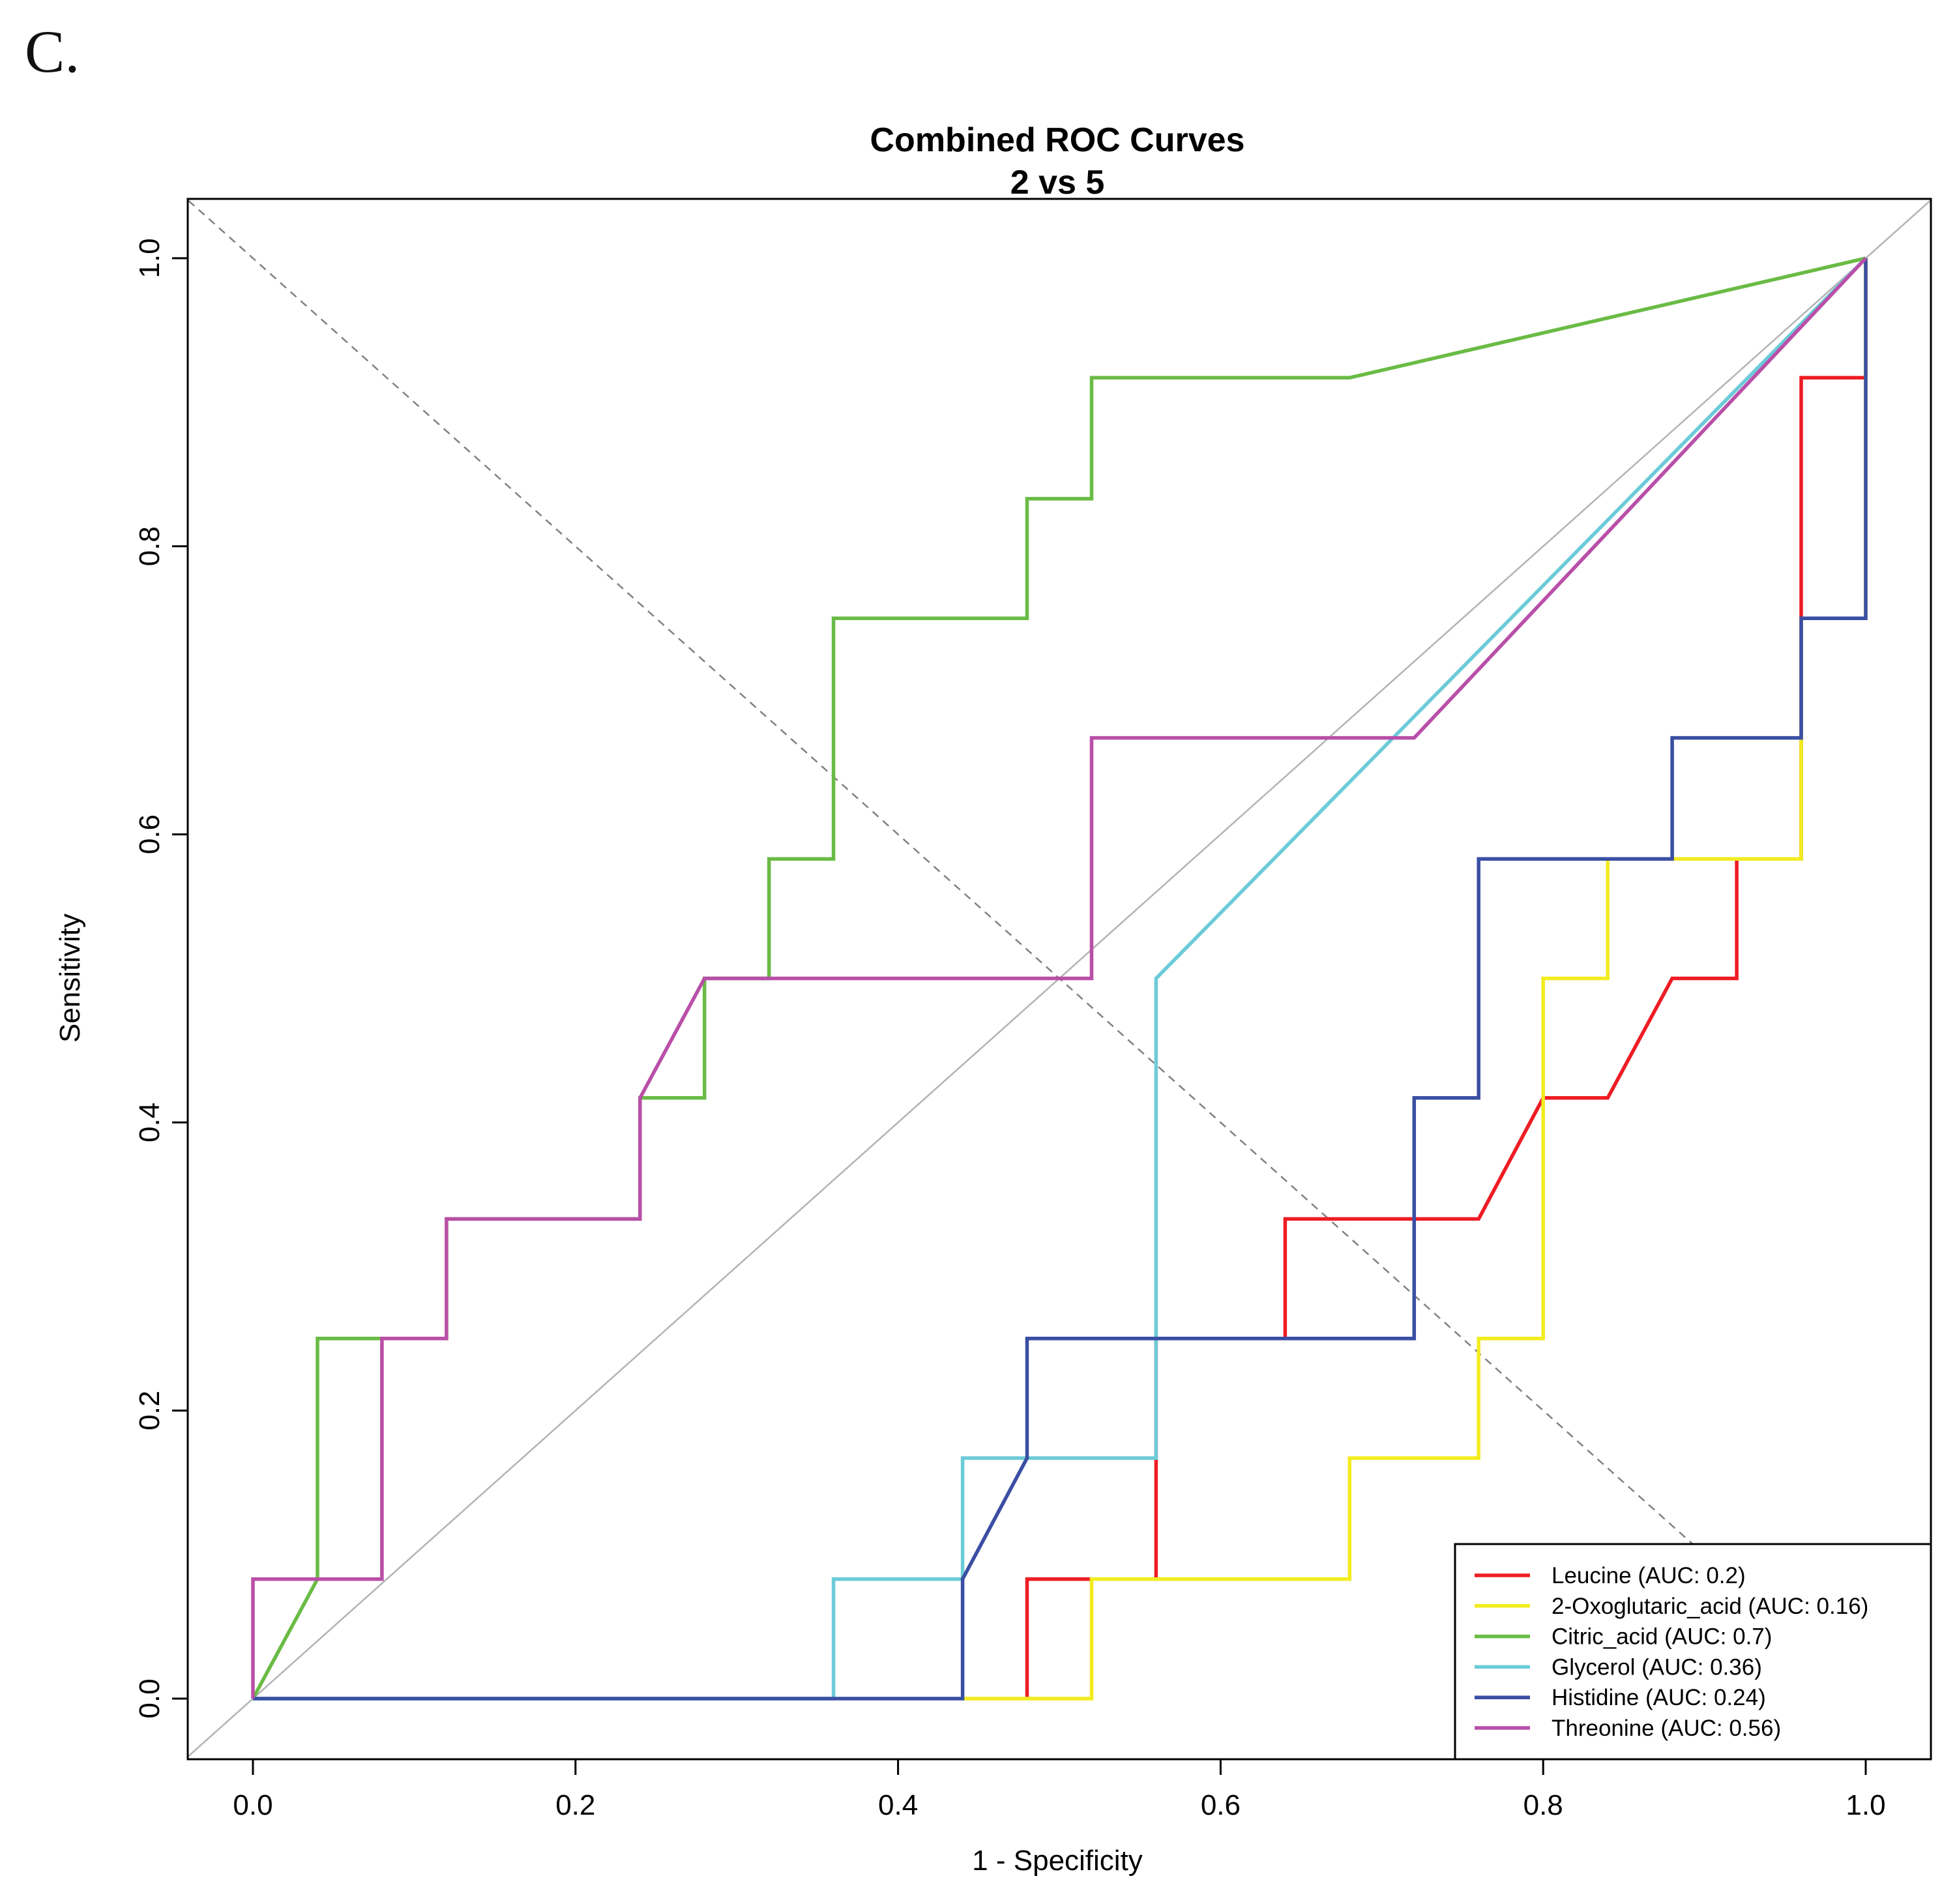  What do you see at coordinates (1865, 1805) in the screenshot?
I see `x-tick-label: 1.0` at bounding box center [1865, 1805].